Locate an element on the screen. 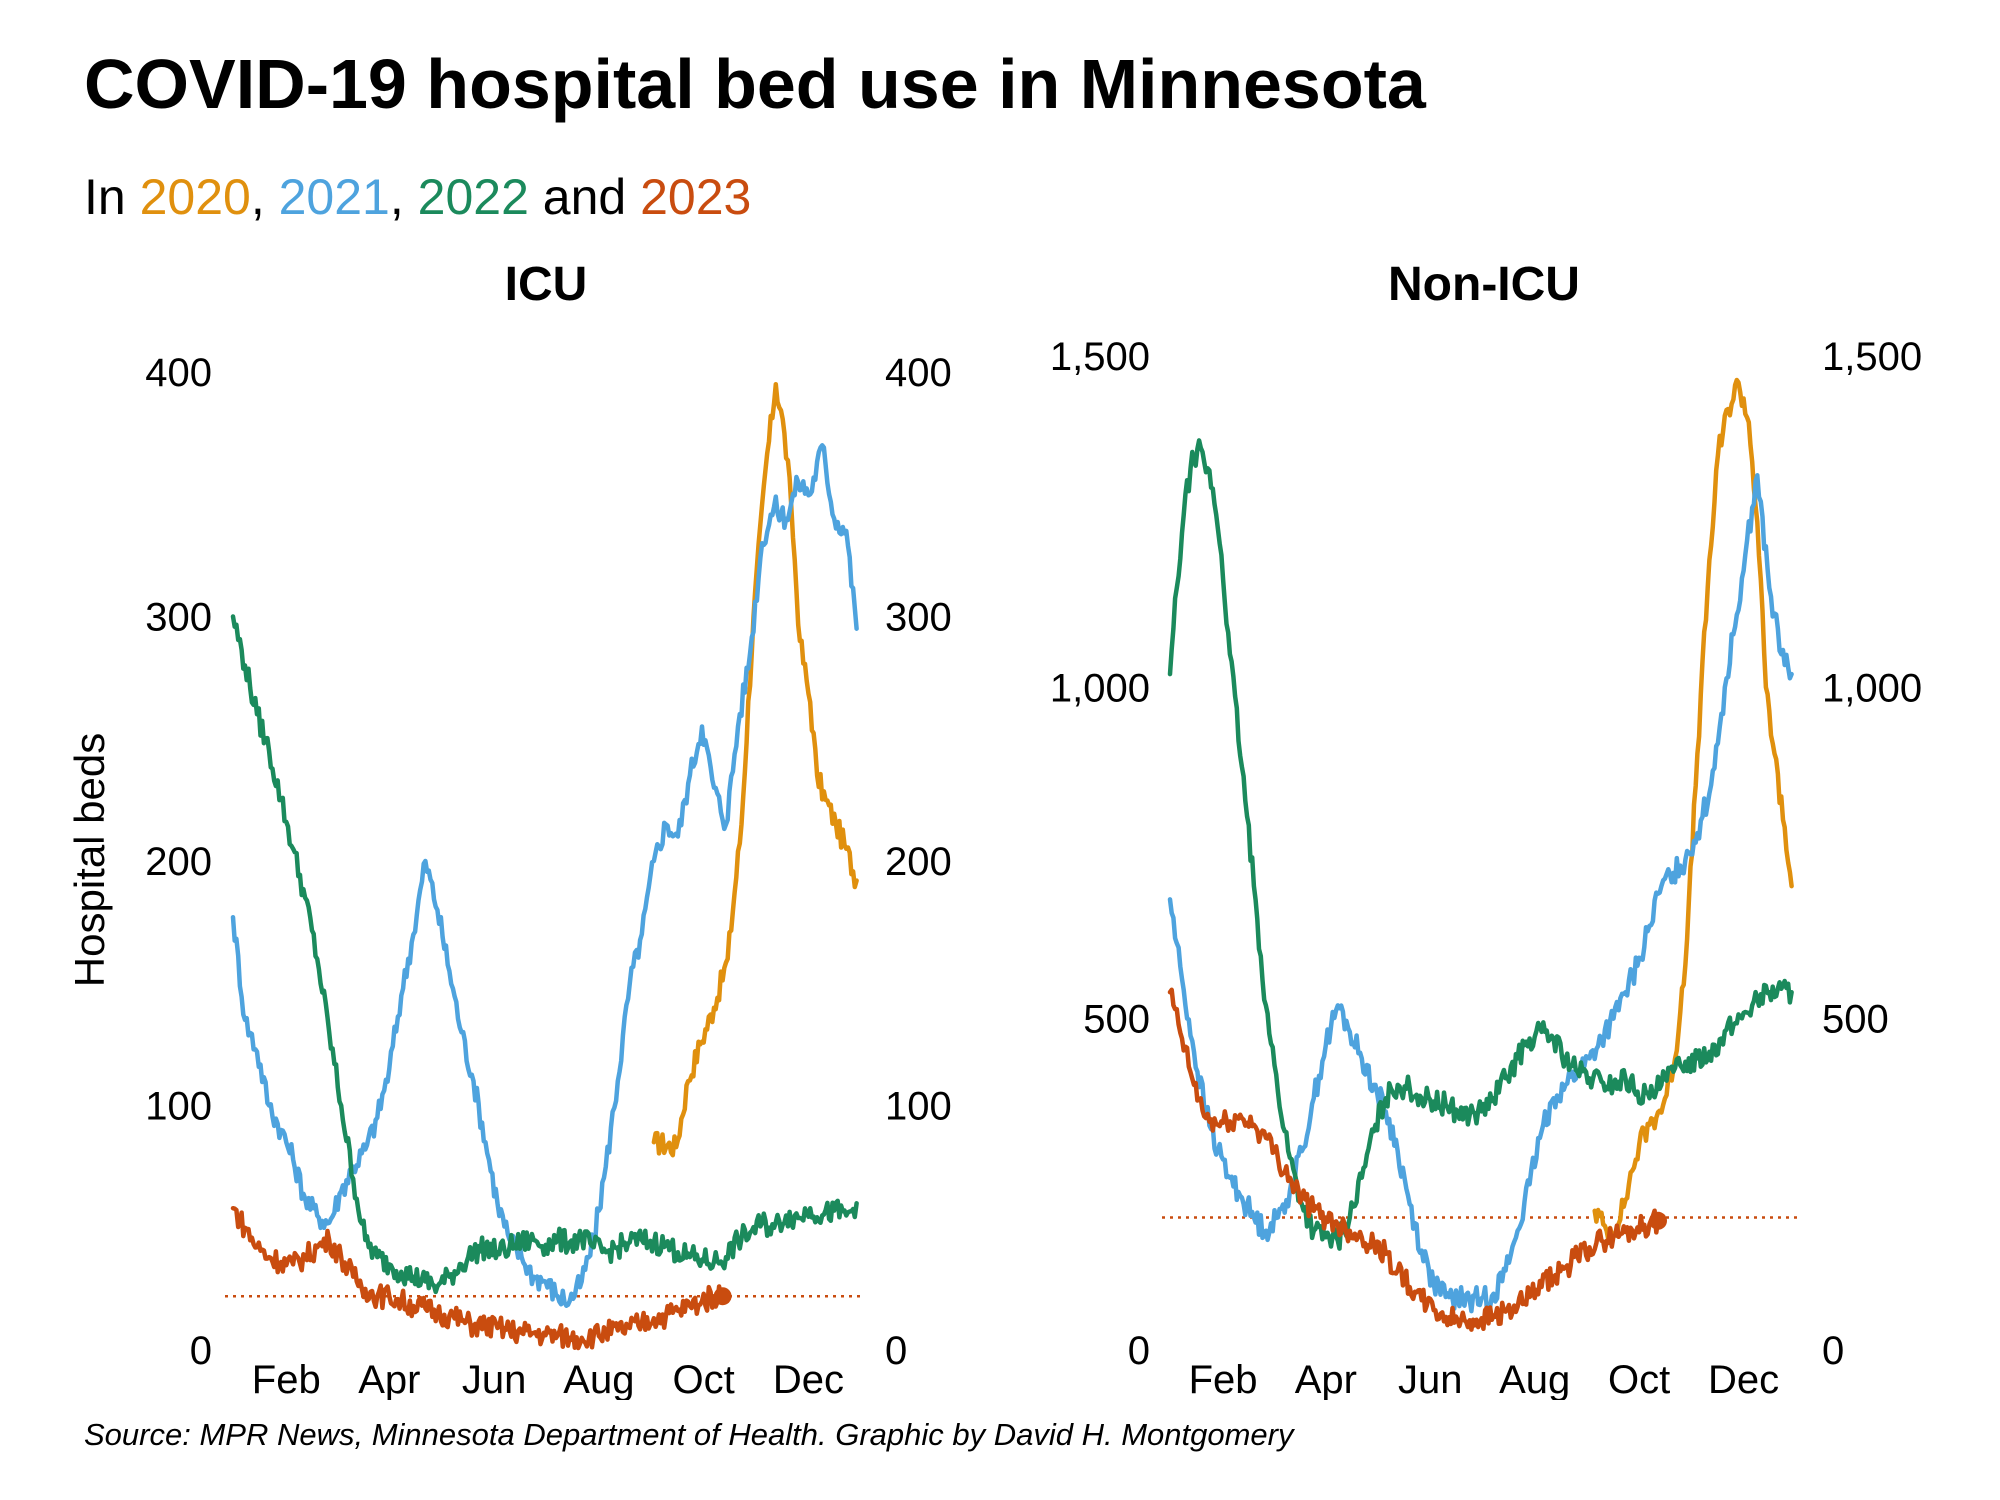 This screenshot has width=2000, height=1500. subtitle-year-2020: 2020 is located at coordinates (195, 197).